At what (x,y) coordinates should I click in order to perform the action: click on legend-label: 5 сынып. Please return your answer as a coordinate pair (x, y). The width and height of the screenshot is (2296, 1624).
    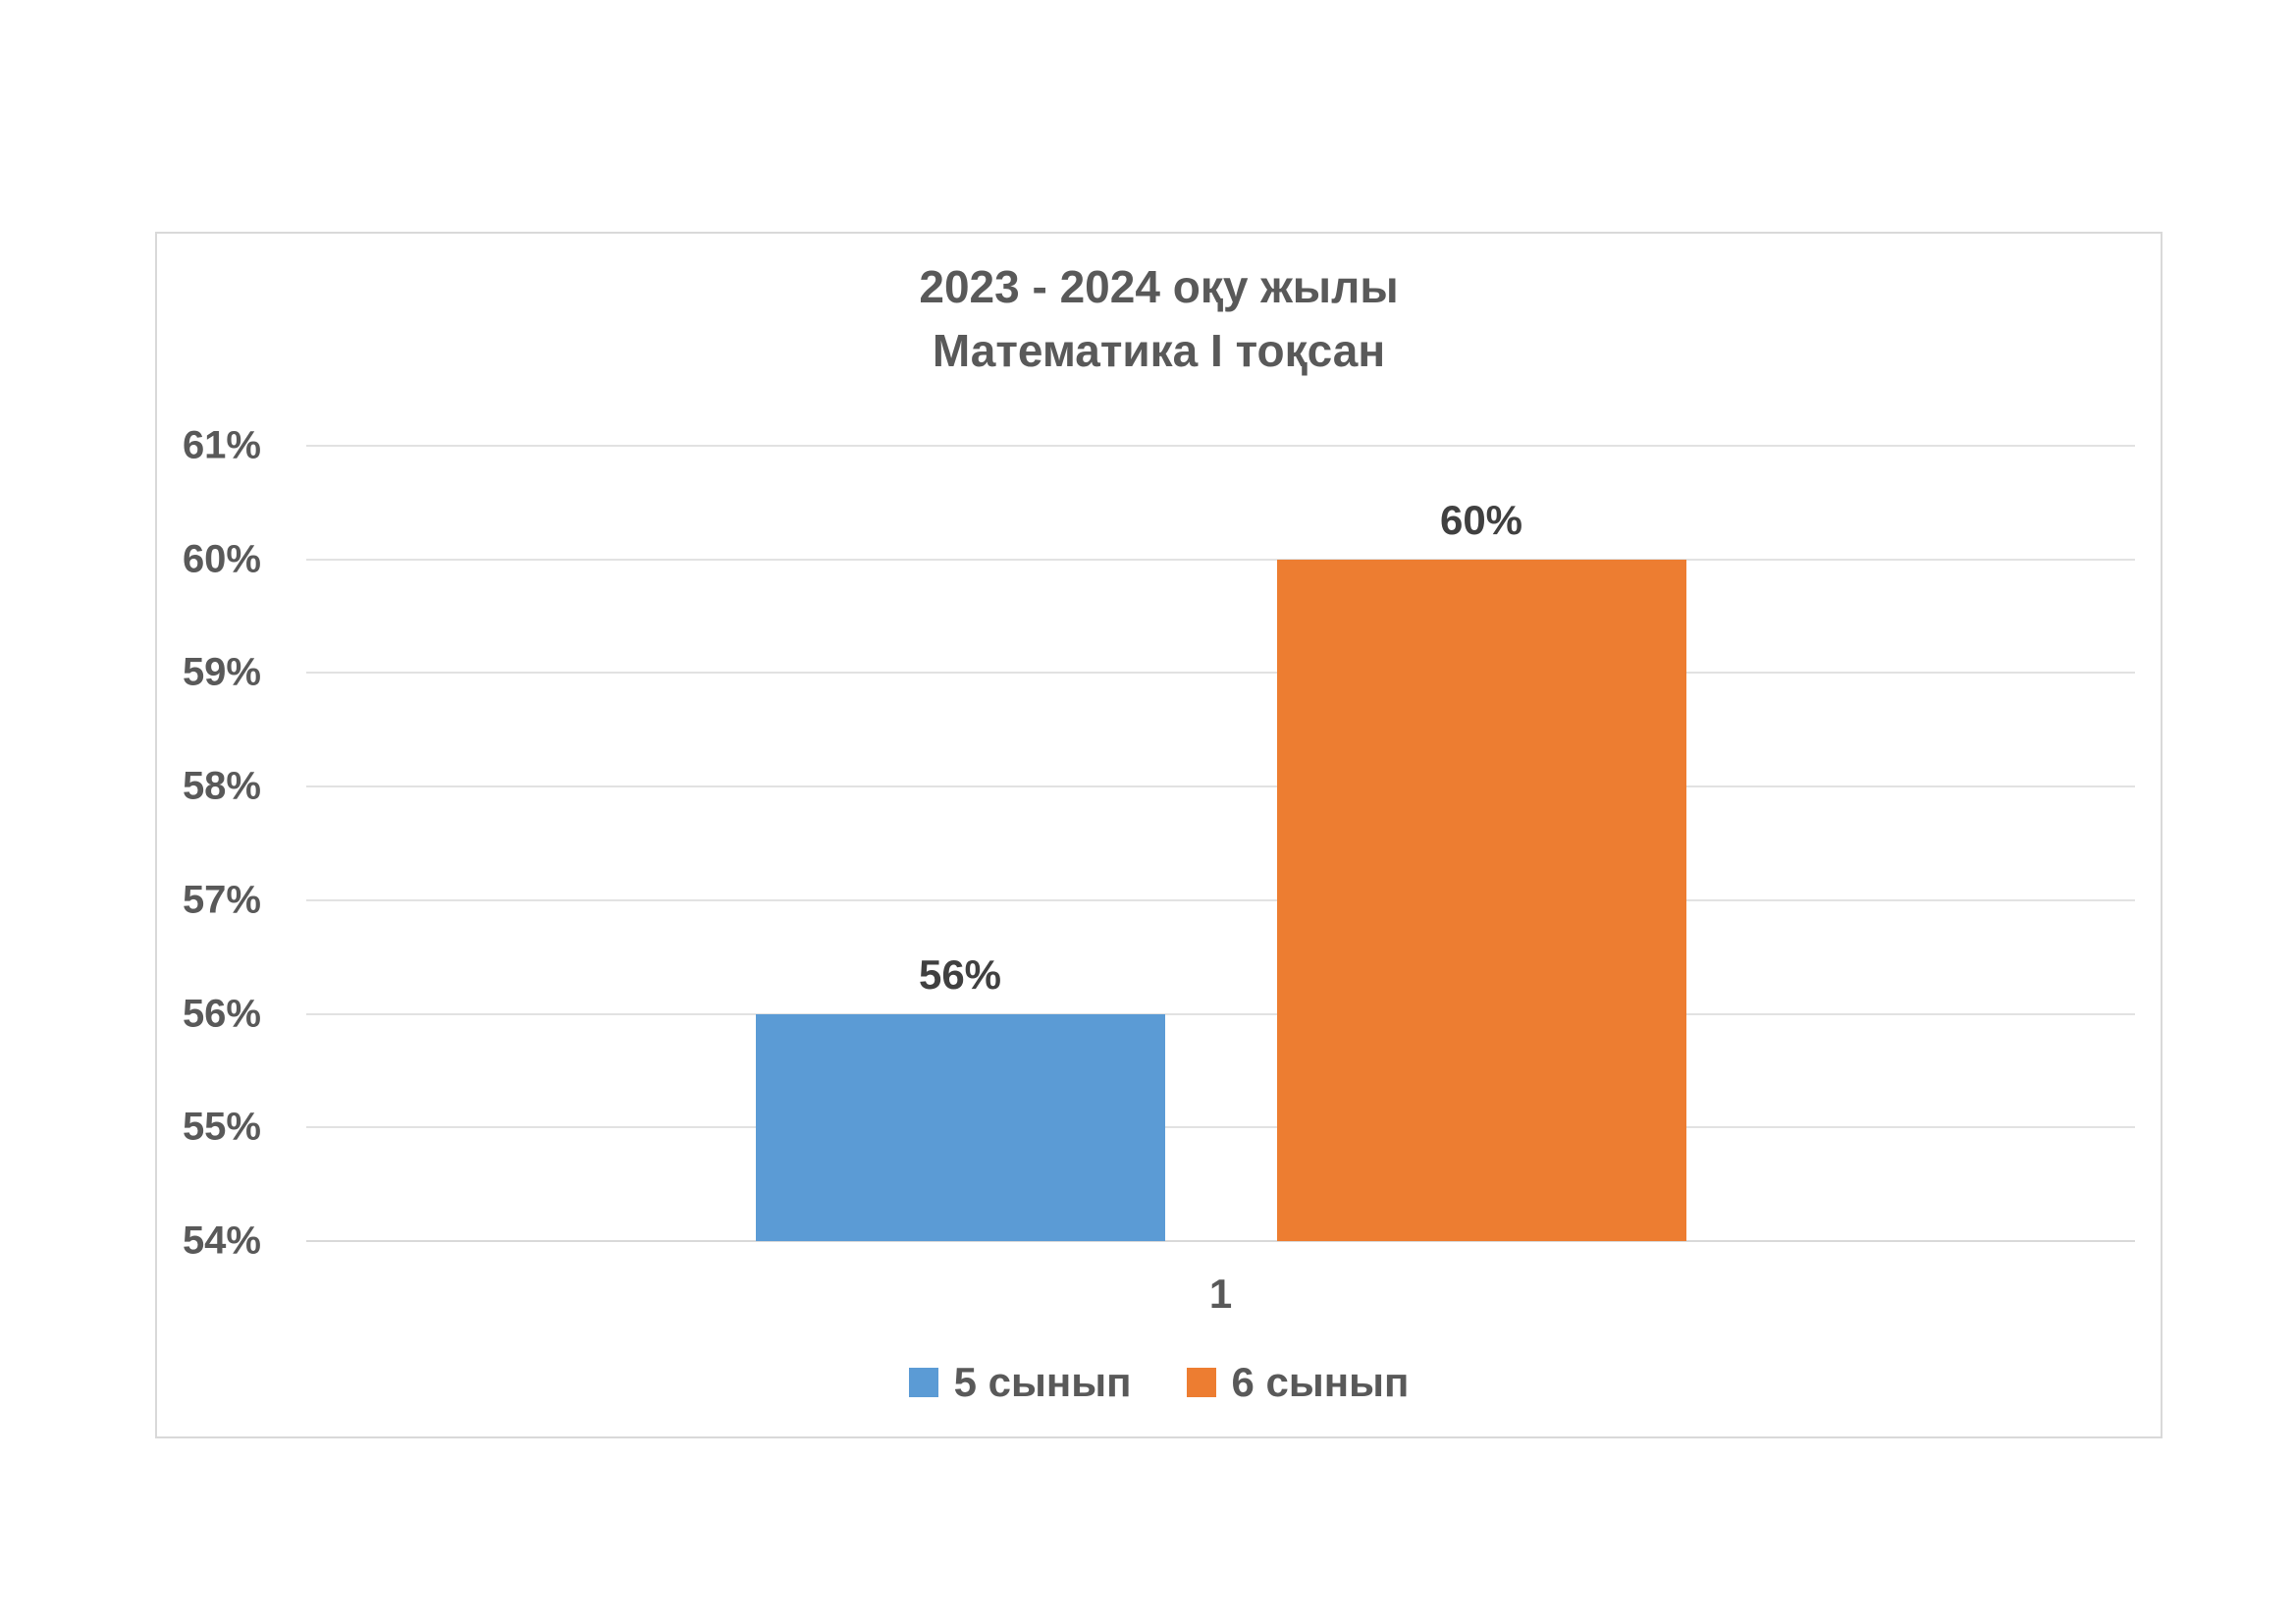
    Looking at the image, I should click on (1043, 1382).